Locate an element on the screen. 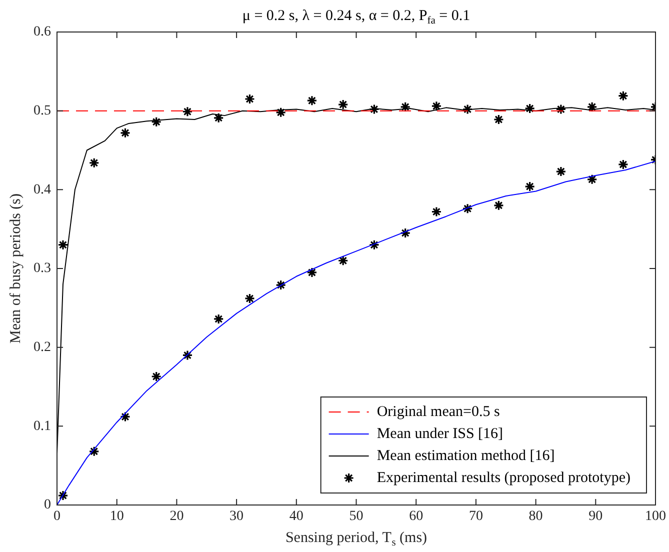 Image resolution: width=669 pixels, height=552 pixels. y-axis-title: Mean of busy periods (s) is located at coordinates (16, 269).